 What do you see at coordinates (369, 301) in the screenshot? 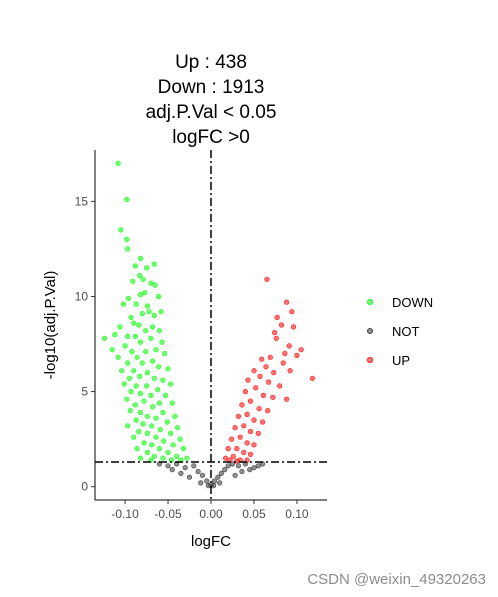
I see `legend-swatch-down` at bounding box center [369, 301].